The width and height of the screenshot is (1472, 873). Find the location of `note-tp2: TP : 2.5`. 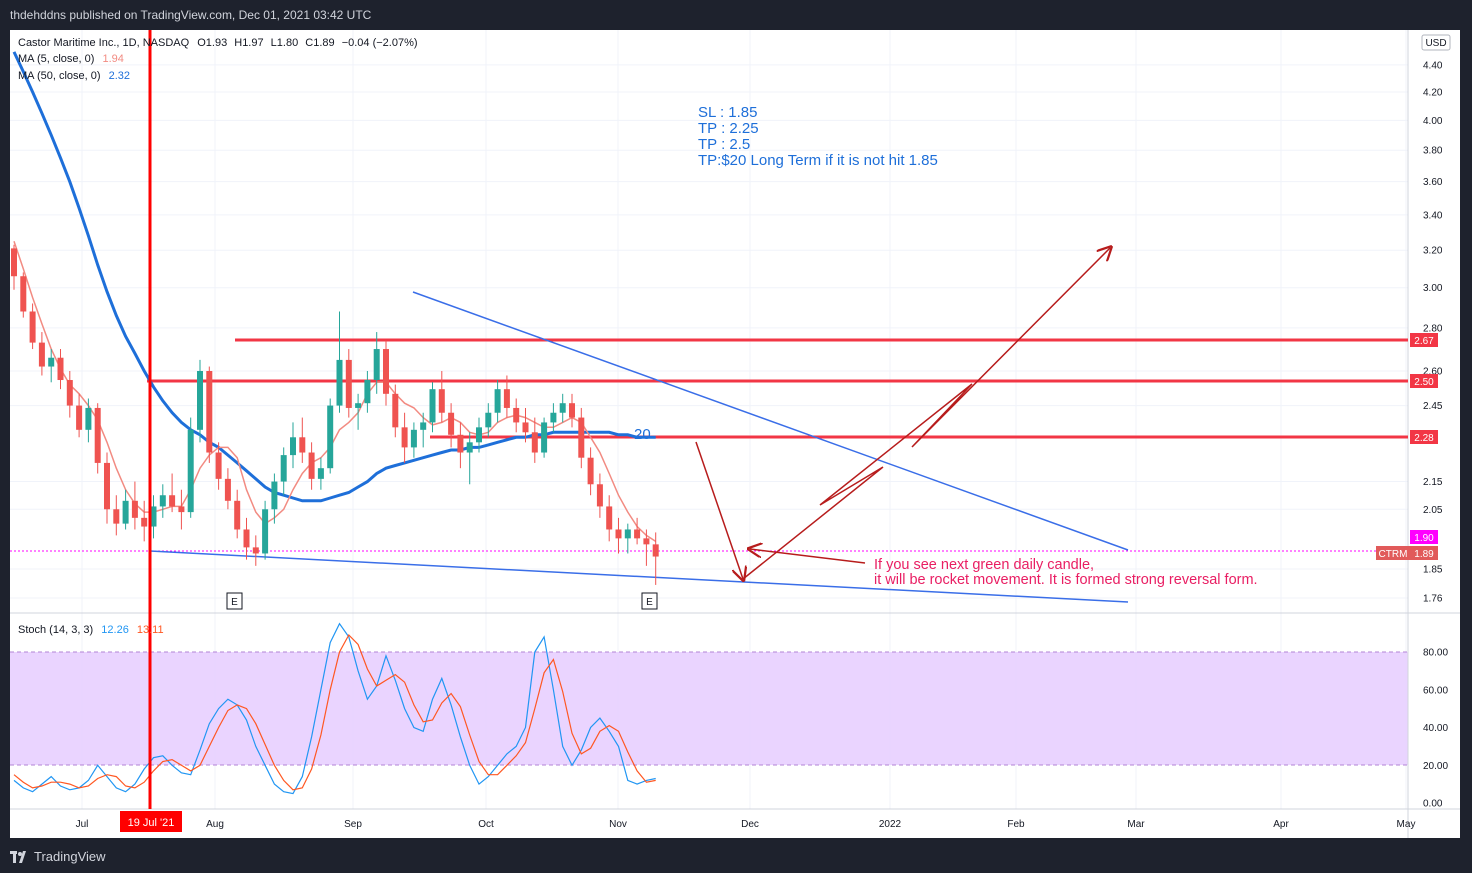

note-tp2: TP : 2.5 is located at coordinates (724, 144).